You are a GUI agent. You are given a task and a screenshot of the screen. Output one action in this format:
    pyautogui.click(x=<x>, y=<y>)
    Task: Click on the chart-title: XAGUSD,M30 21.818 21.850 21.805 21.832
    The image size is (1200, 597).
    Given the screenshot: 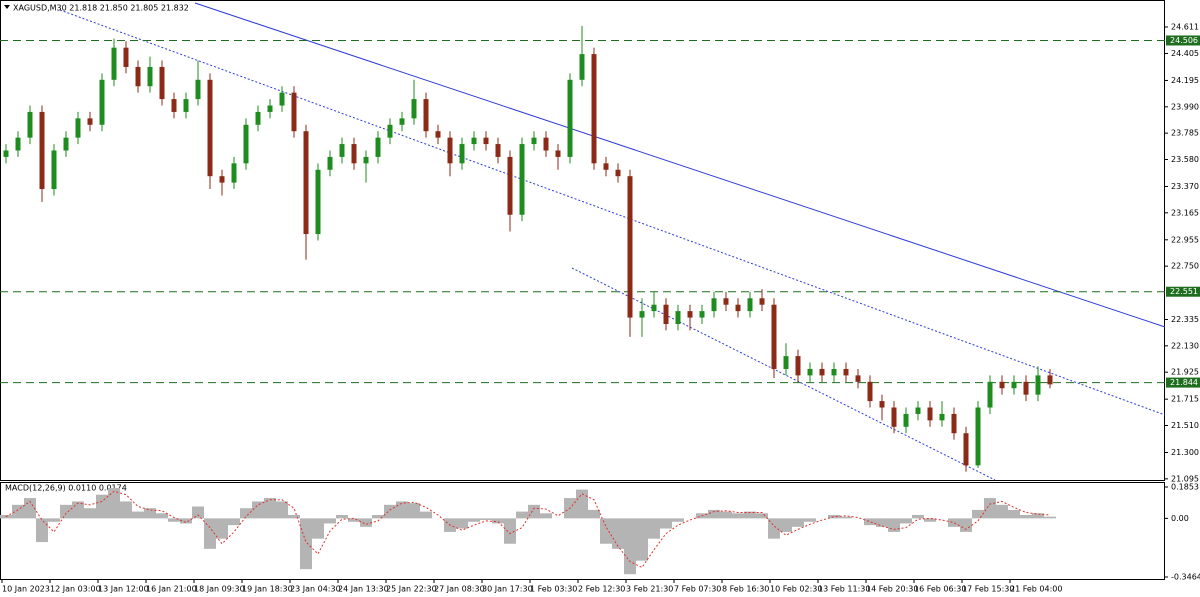 What is the action you would take?
    pyautogui.click(x=101, y=8)
    